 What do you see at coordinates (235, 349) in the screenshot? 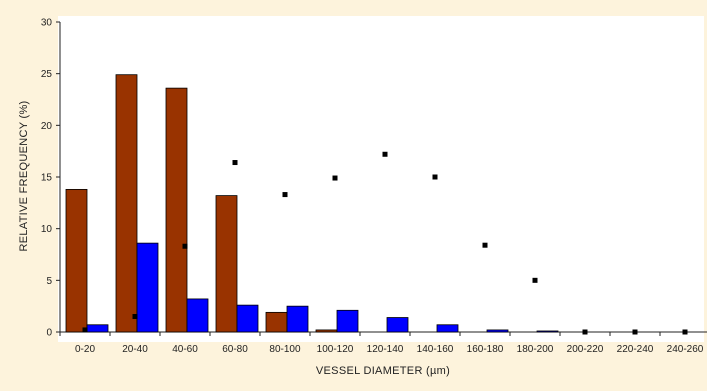
I see `x-tick-label: 60-80` at bounding box center [235, 349].